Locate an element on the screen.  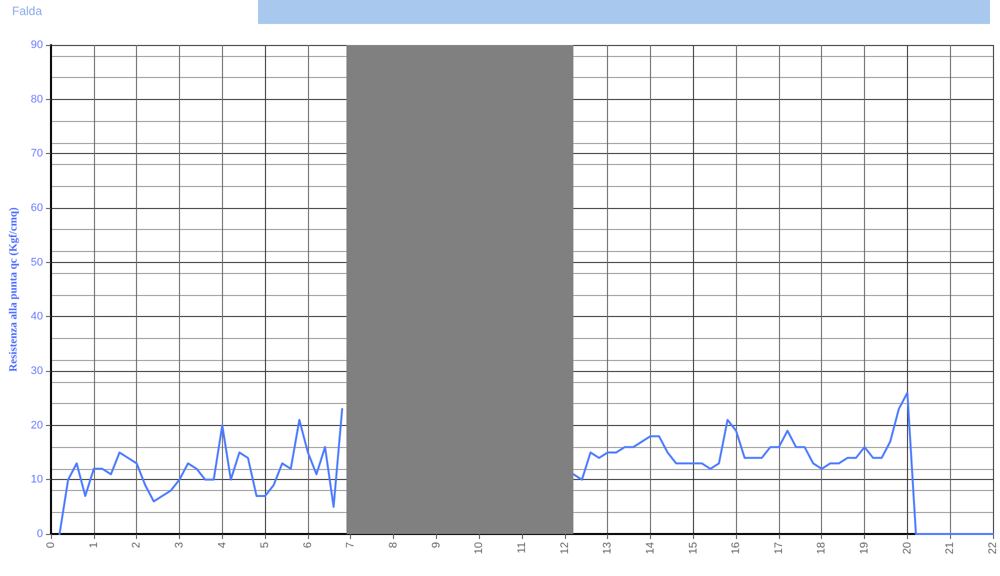
x-tick-label: 14 is located at coordinates (650, 548).